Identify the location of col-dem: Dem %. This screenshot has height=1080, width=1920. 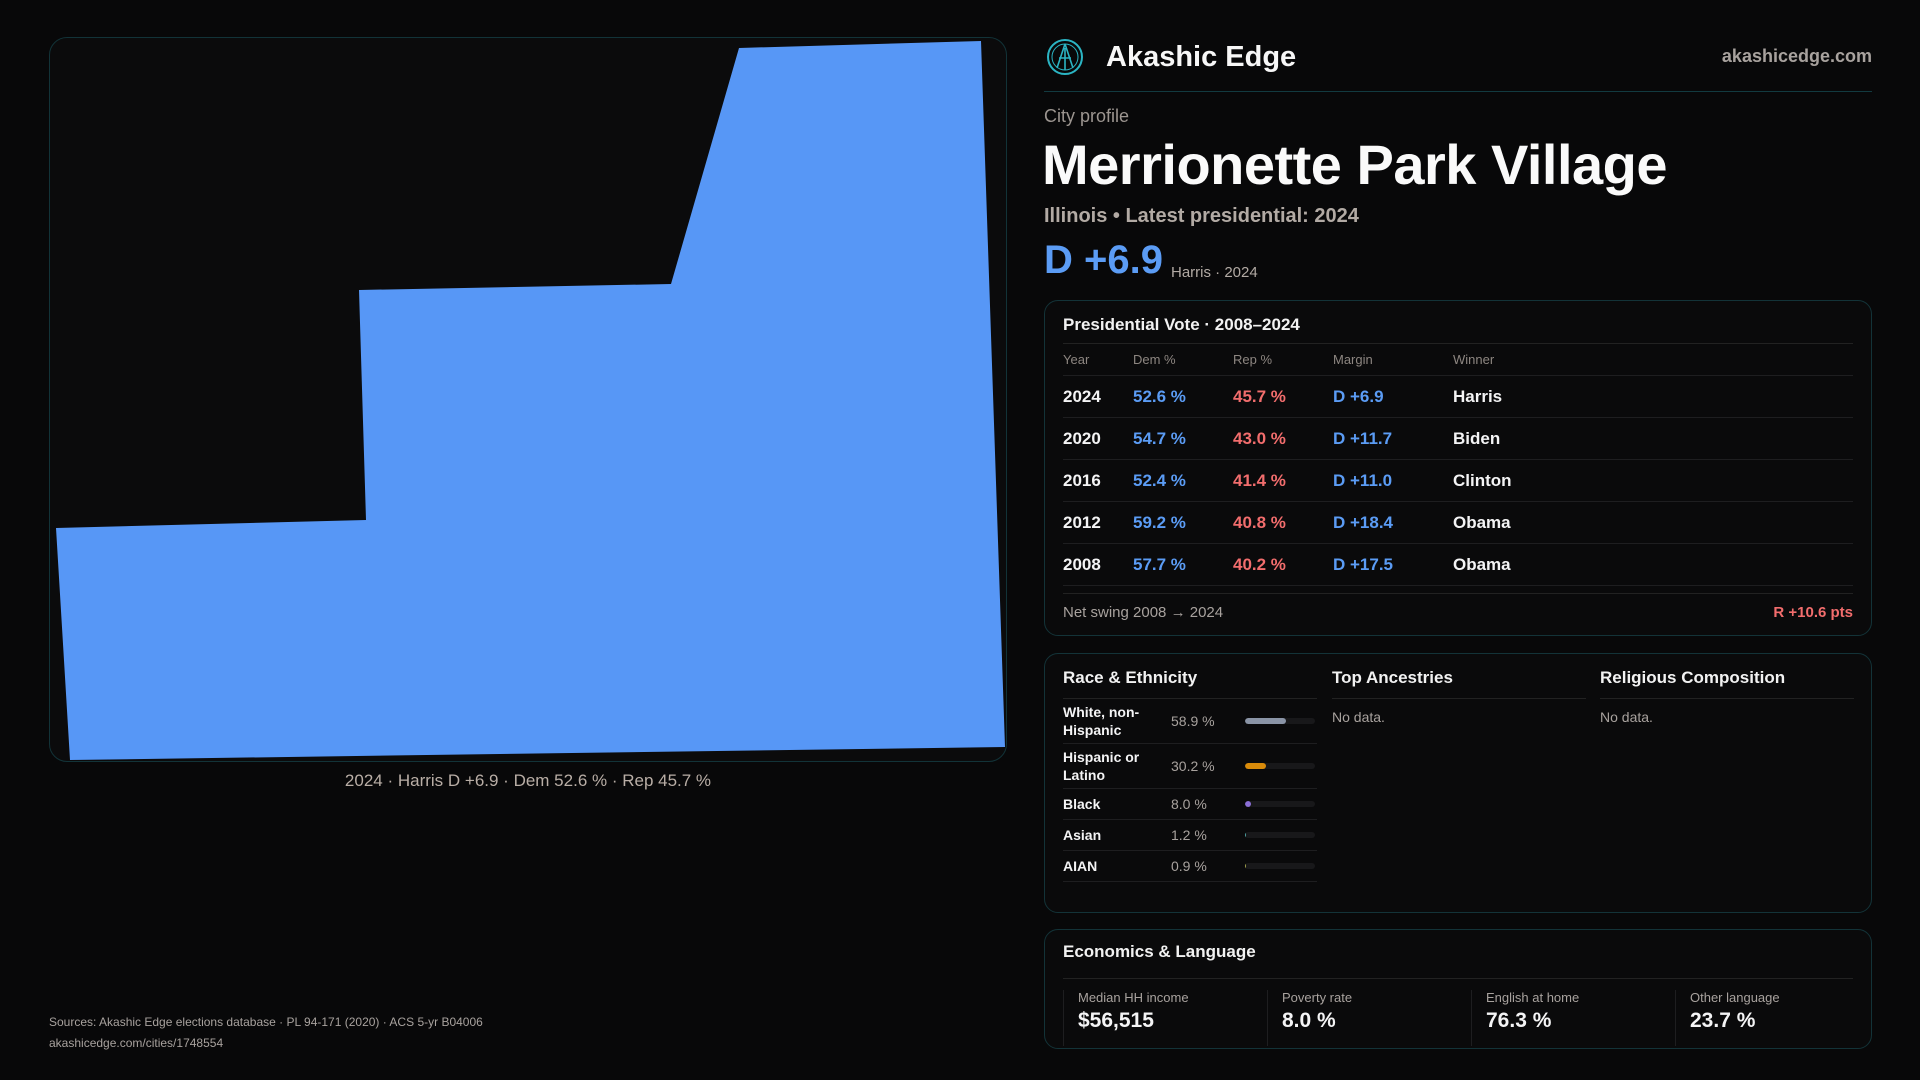
(1154, 359).